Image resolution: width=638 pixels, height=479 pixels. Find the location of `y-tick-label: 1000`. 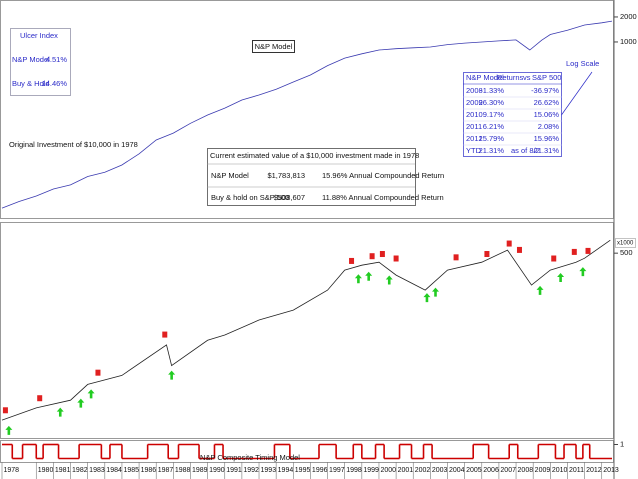

y-tick-label: 1000 is located at coordinates (628, 41).